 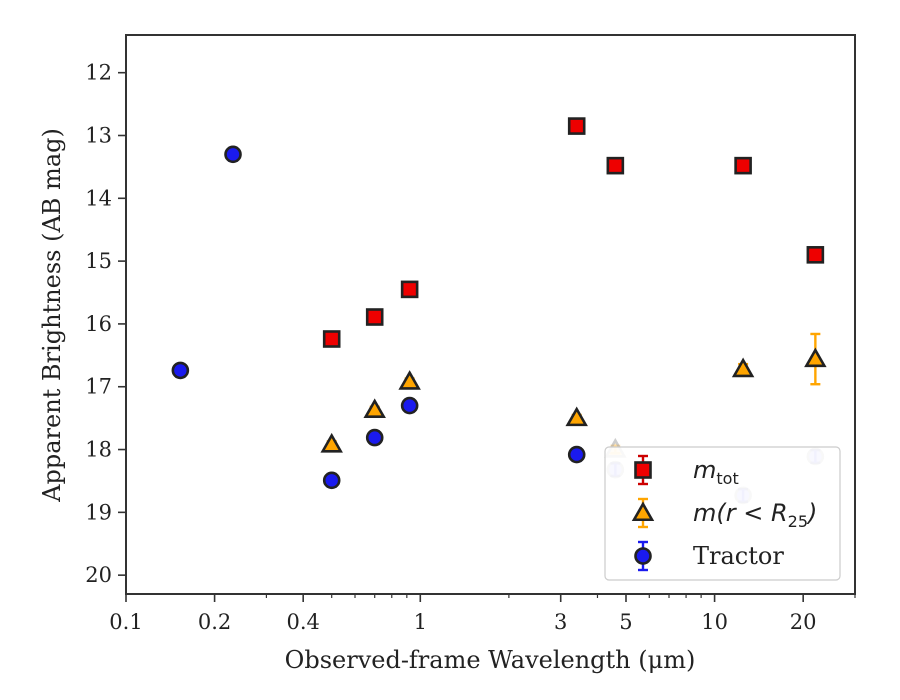 What do you see at coordinates (98, 575) in the screenshot?
I see `y-tick-label: 20` at bounding box center [98, 575].